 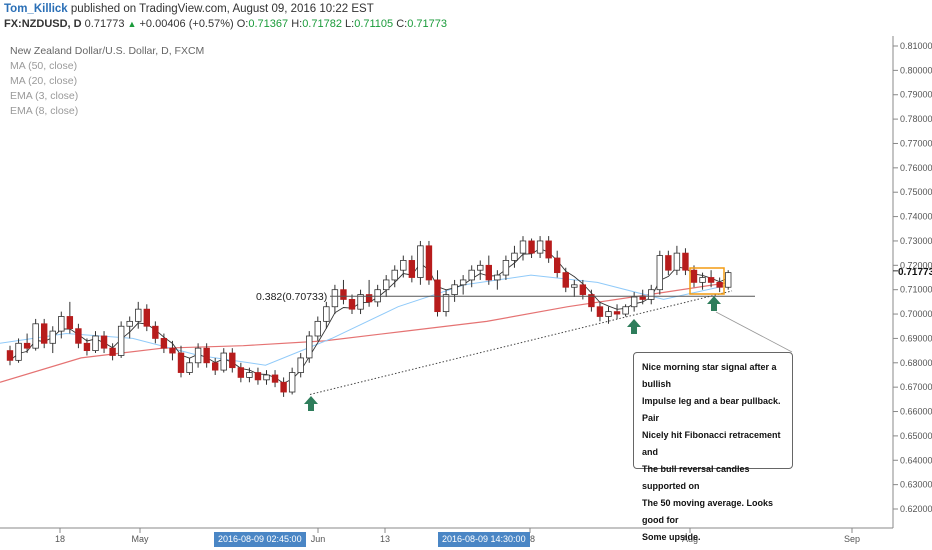 What do you see at coordinates (707, 281) in the screenshot?
I see `morning-star-highlight-box` at bounding box center [707, 281].